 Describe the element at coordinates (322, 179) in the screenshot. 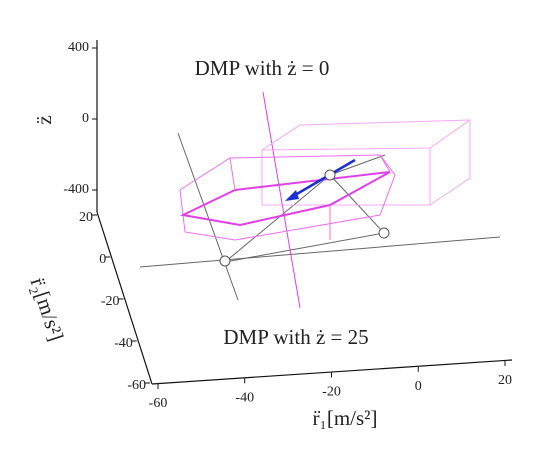

I see `arrow` at that location.